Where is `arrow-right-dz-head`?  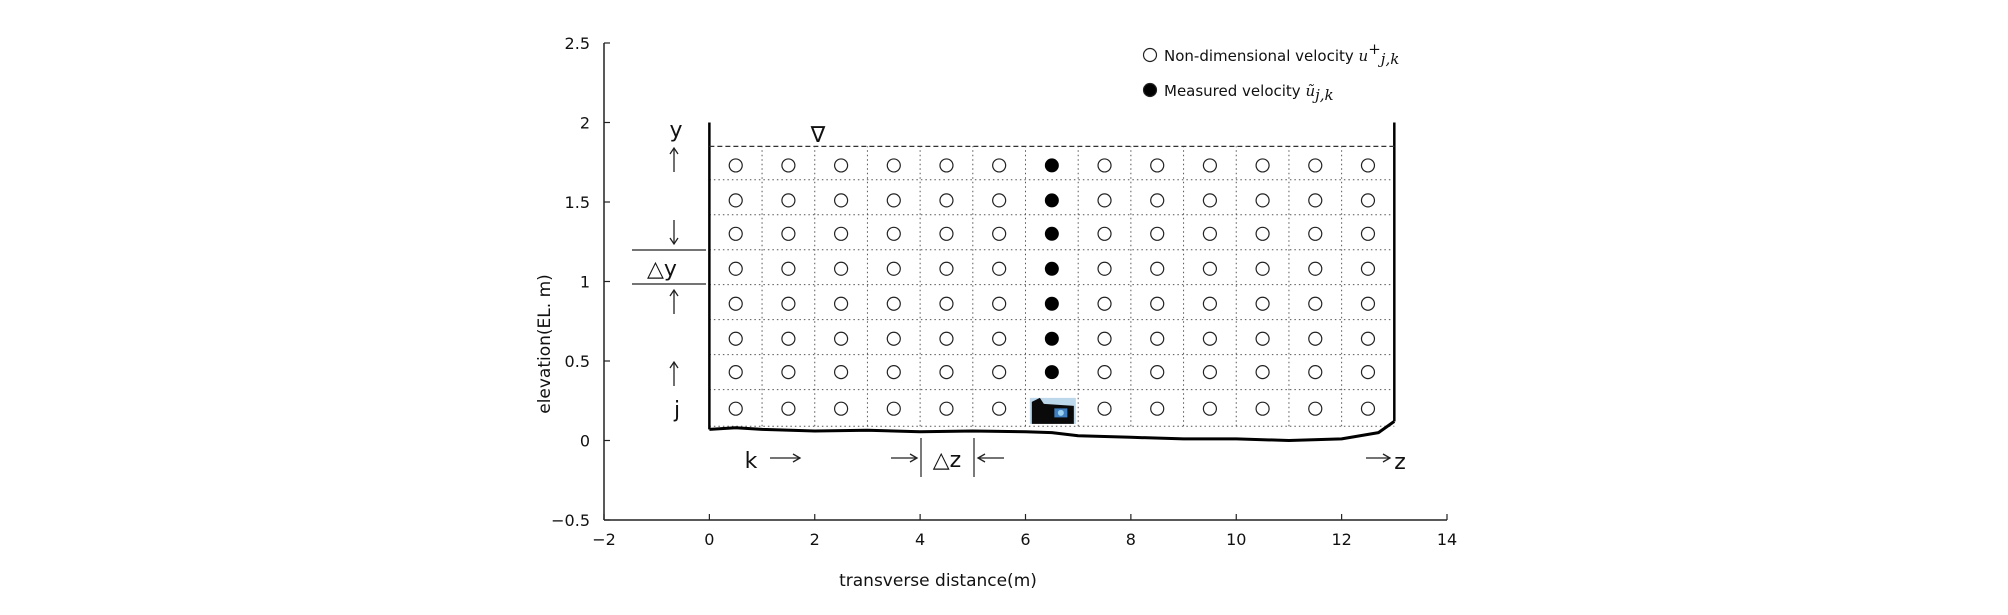 arrow-right-dz-head is located at coordinates (914, 458).